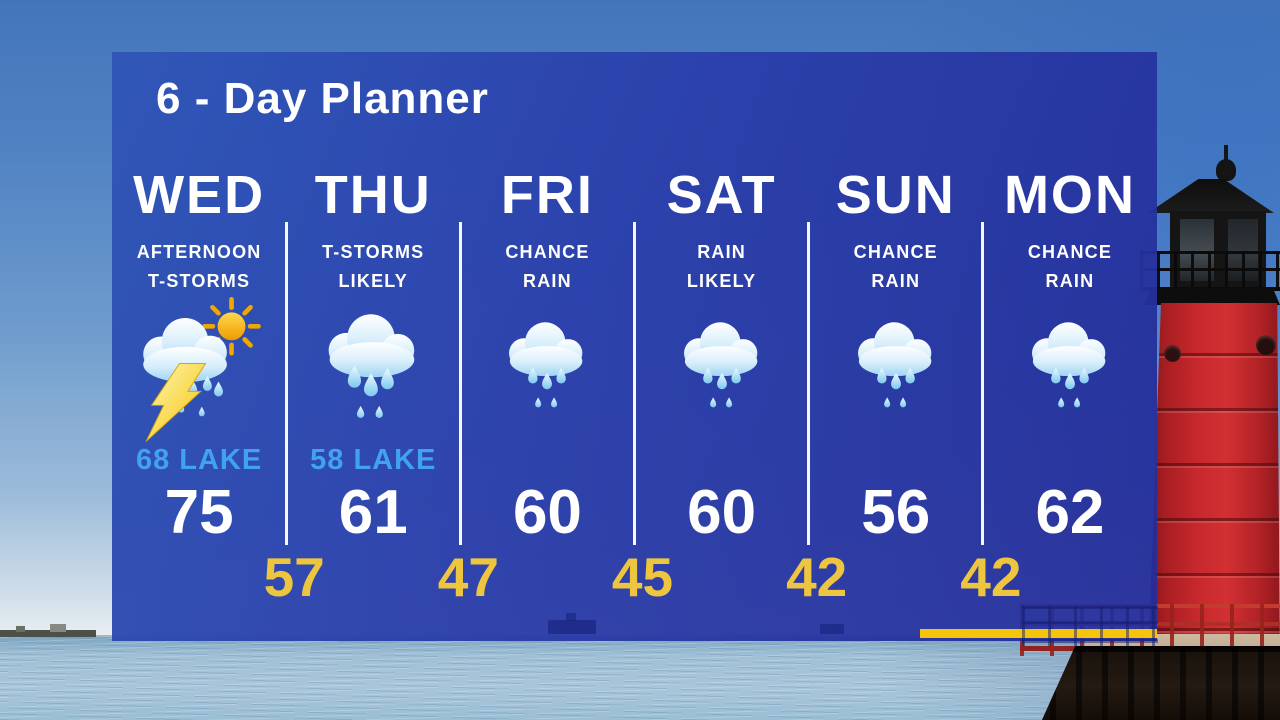  I want to click on lighthouse-tower, so click(1214, 479).